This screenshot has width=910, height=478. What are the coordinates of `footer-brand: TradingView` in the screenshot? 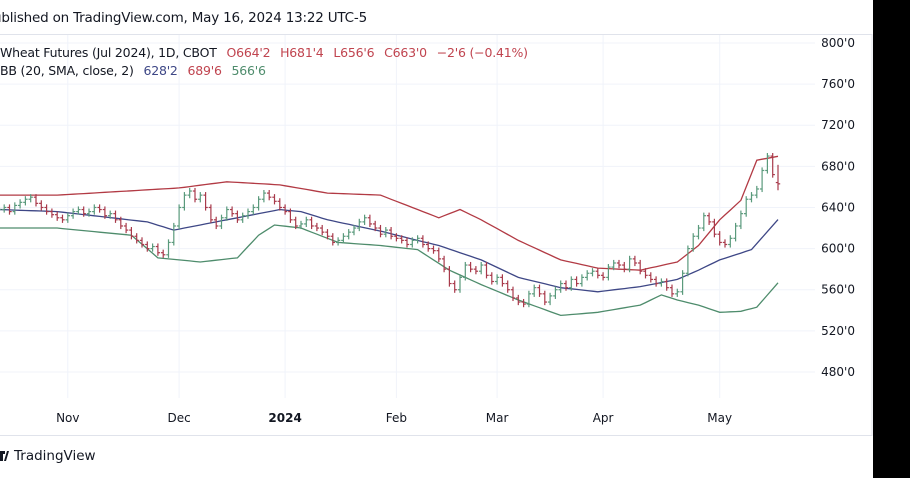 It's located at (55, 456).